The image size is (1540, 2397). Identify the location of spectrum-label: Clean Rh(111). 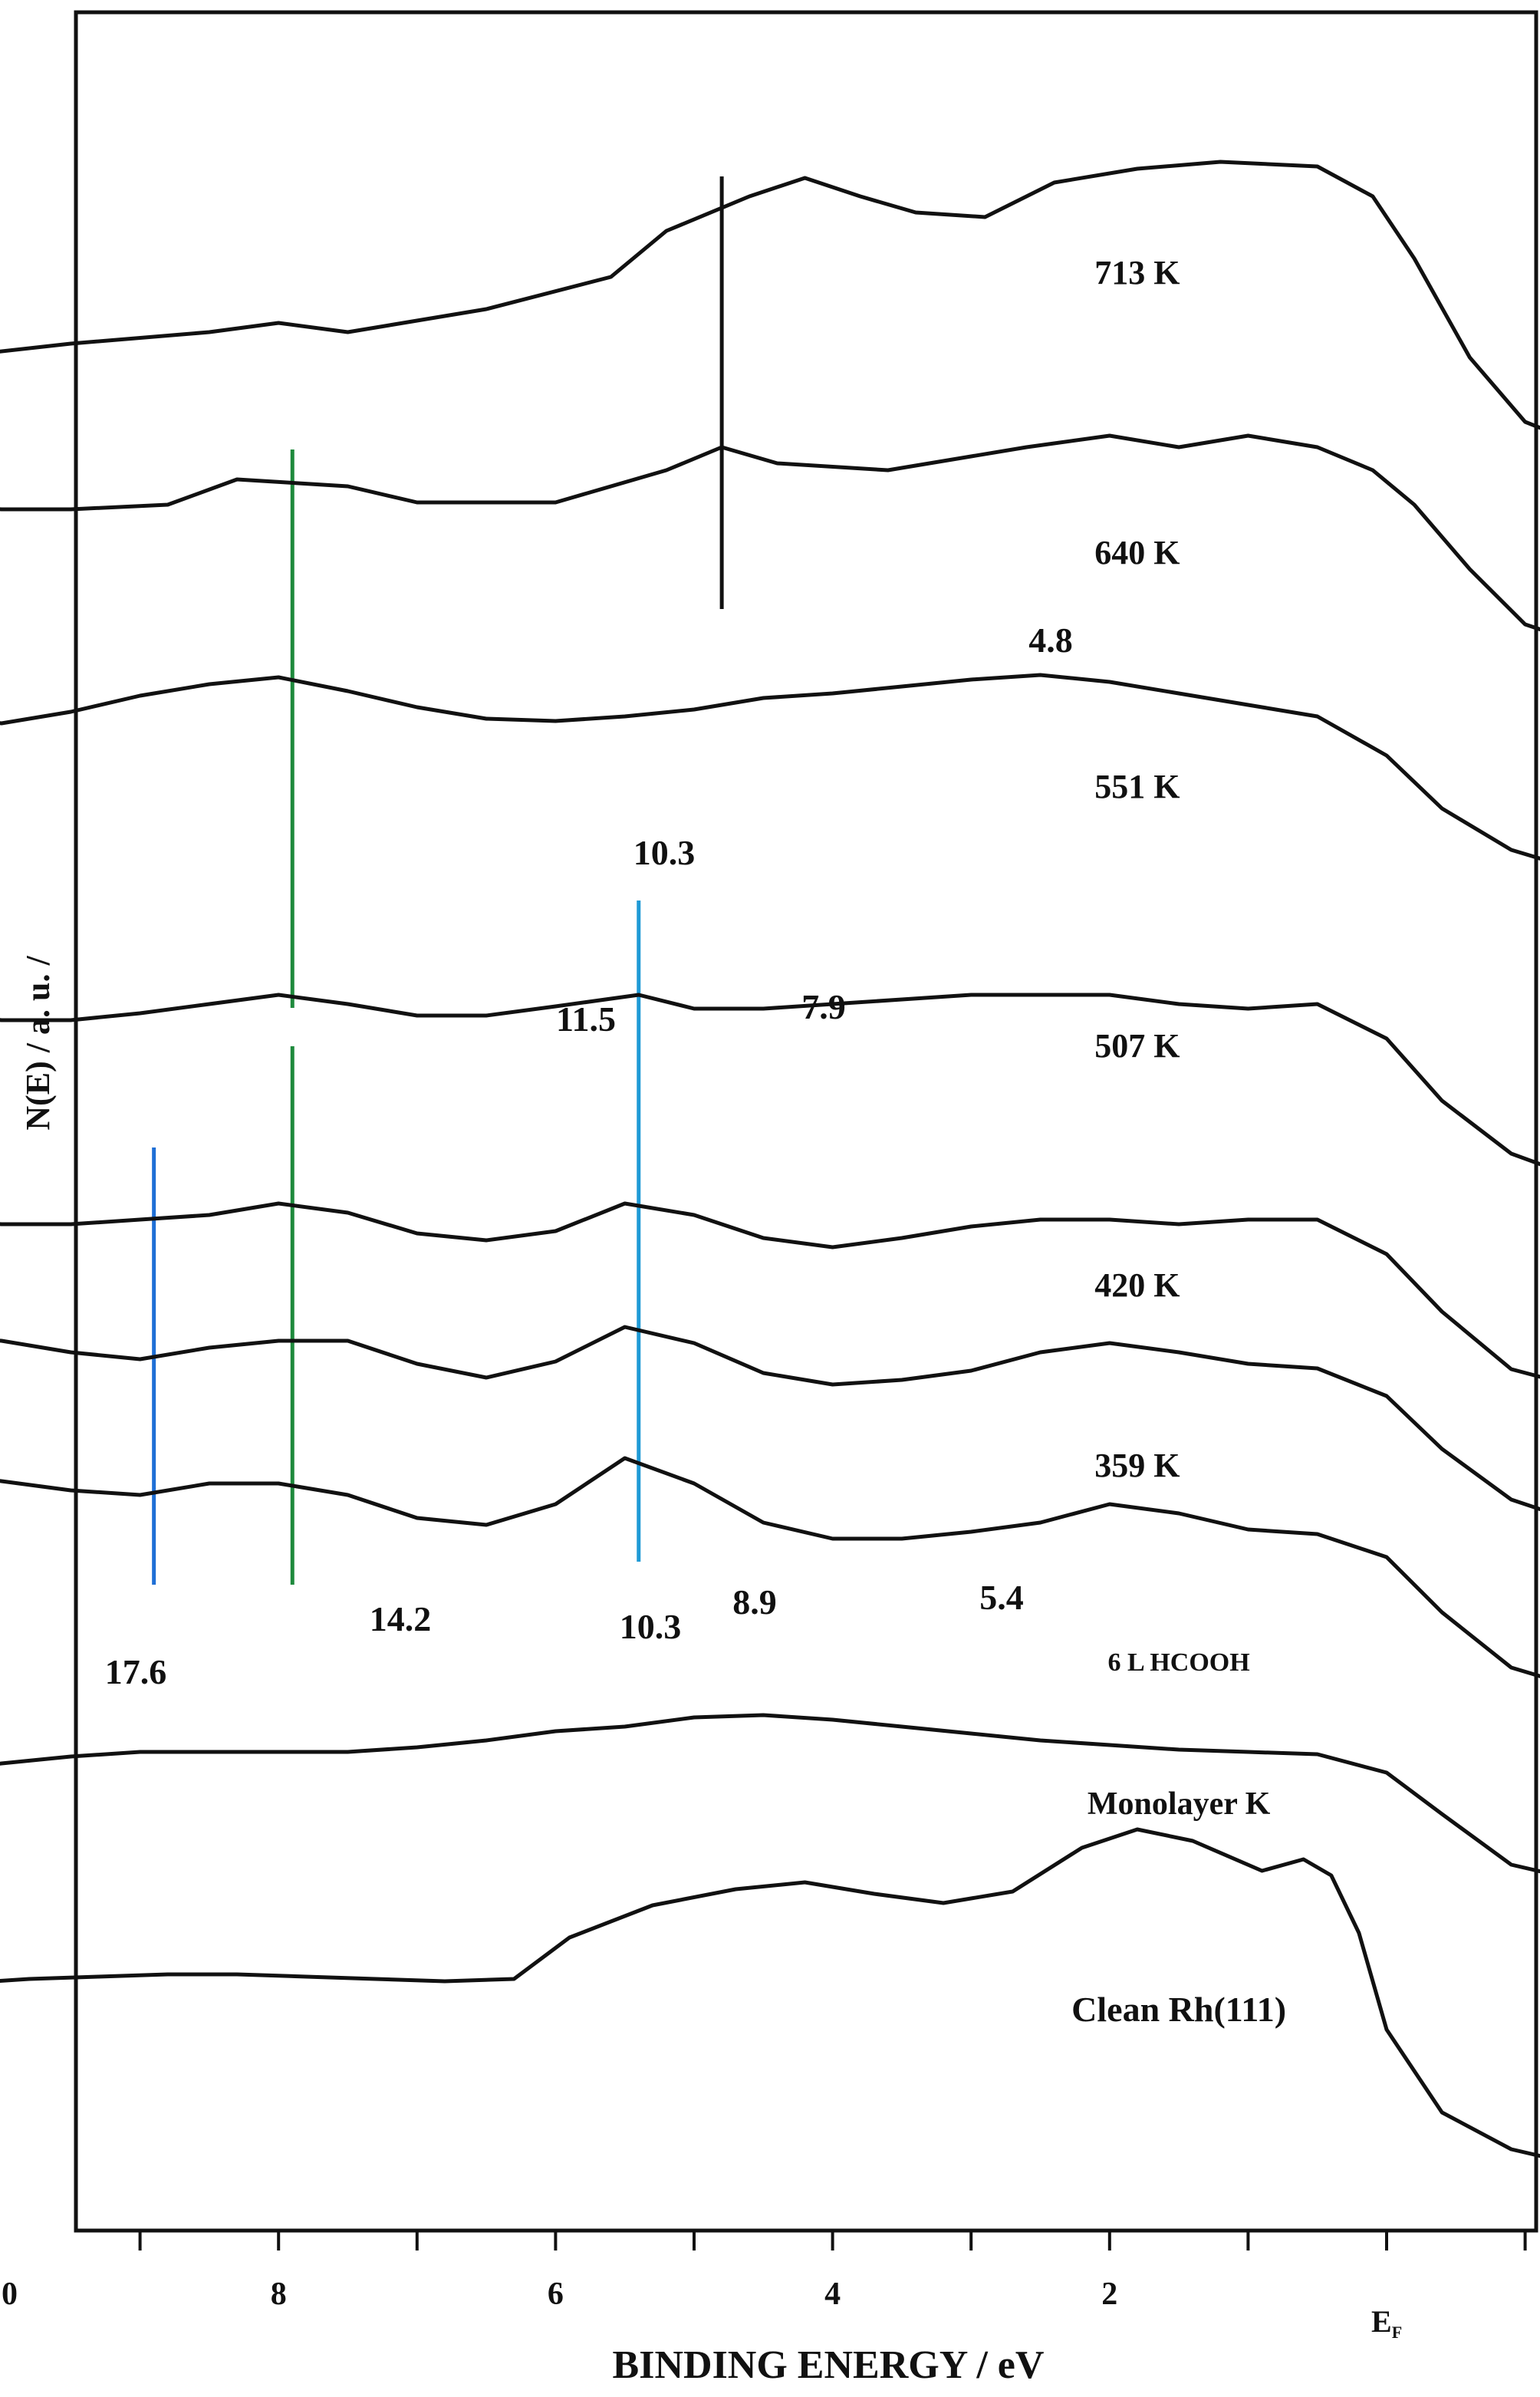
(1178, 2010).